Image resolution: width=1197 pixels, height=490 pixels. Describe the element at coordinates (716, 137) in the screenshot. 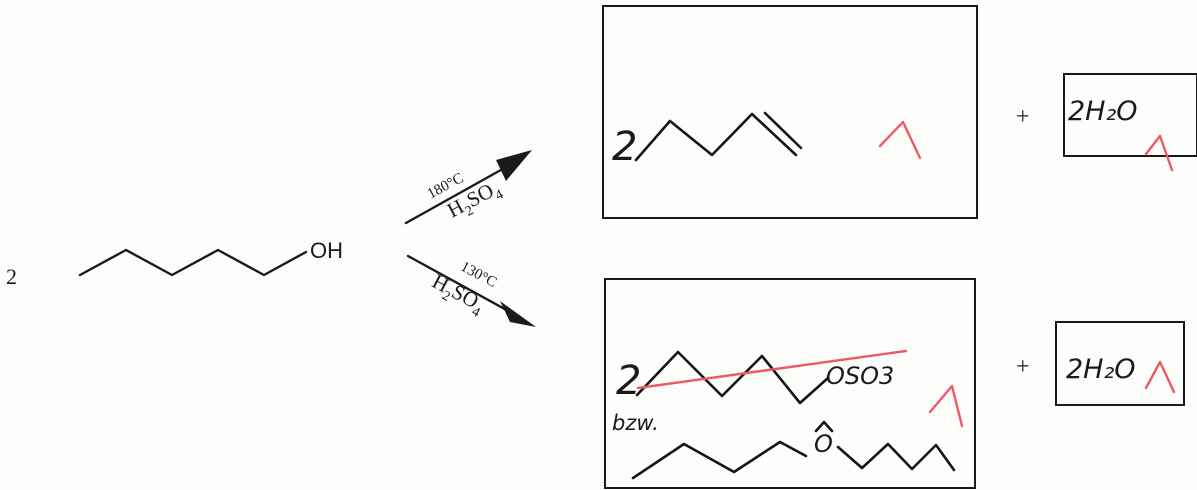

I see `pentene-chain` at that location.